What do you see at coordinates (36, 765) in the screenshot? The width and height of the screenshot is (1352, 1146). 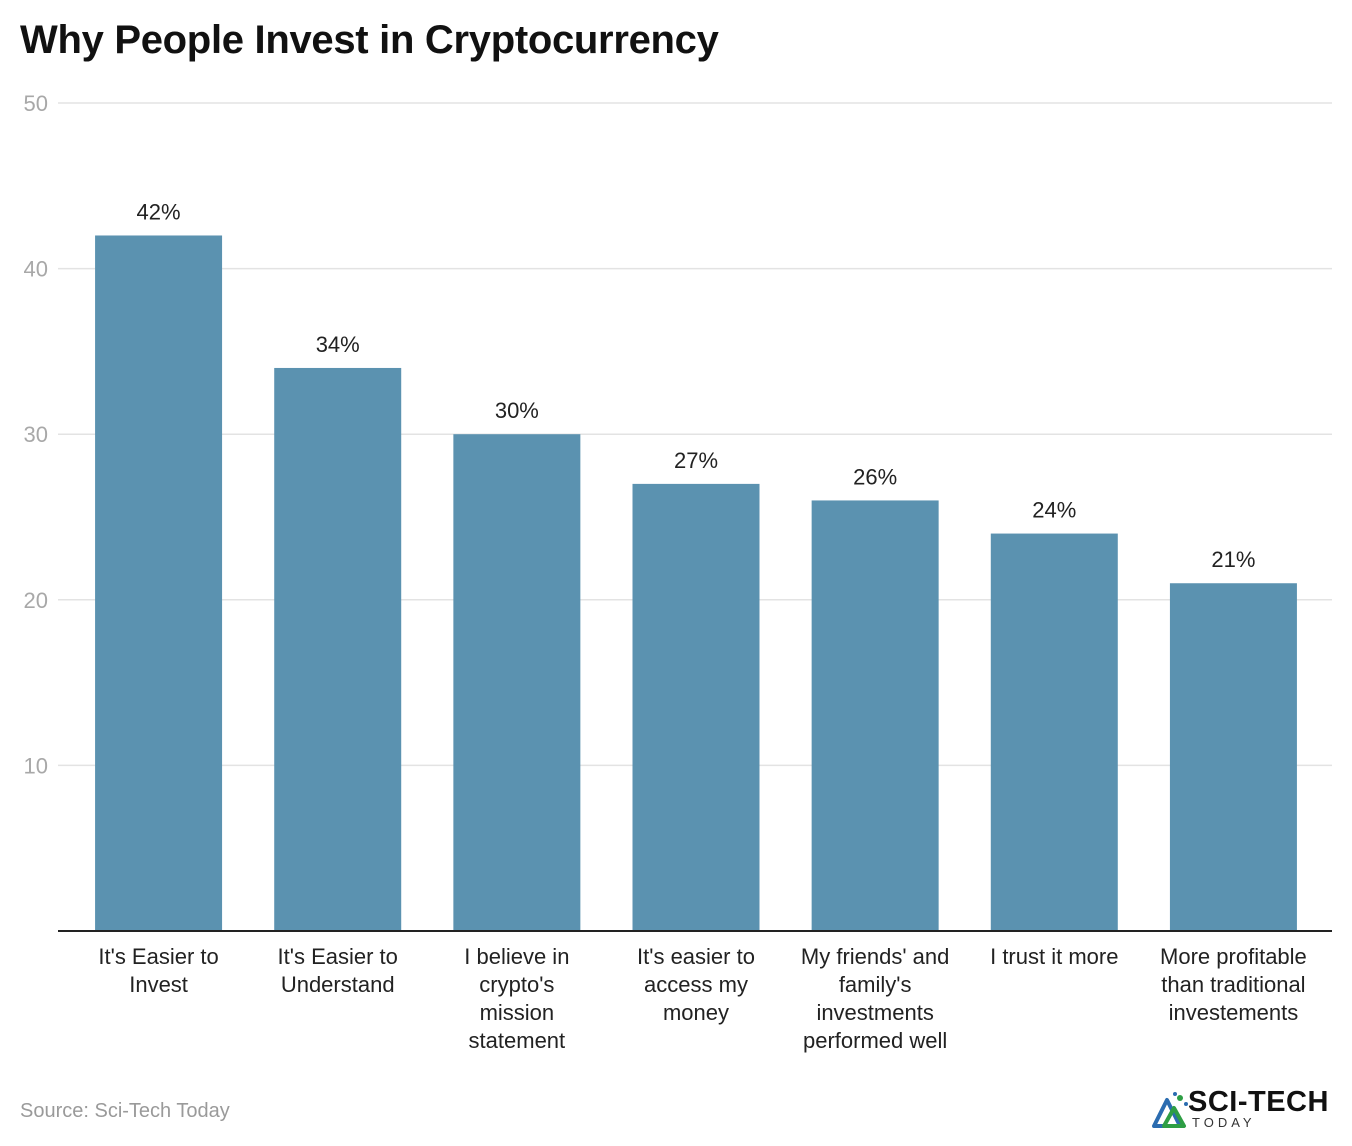 I see `y-tick-label: 10` at bounding box center [36, 765].